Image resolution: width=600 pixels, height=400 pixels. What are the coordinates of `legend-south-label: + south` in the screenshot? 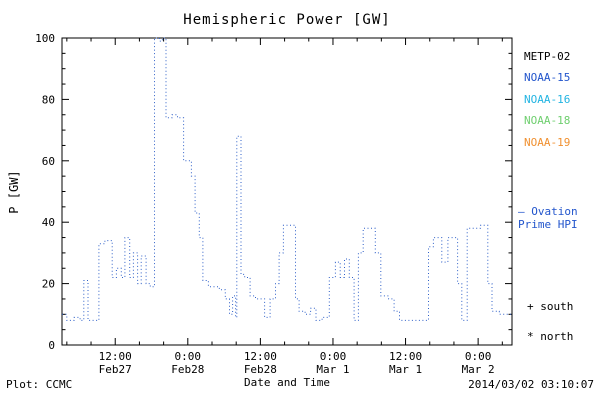 It's located at (550, 306).